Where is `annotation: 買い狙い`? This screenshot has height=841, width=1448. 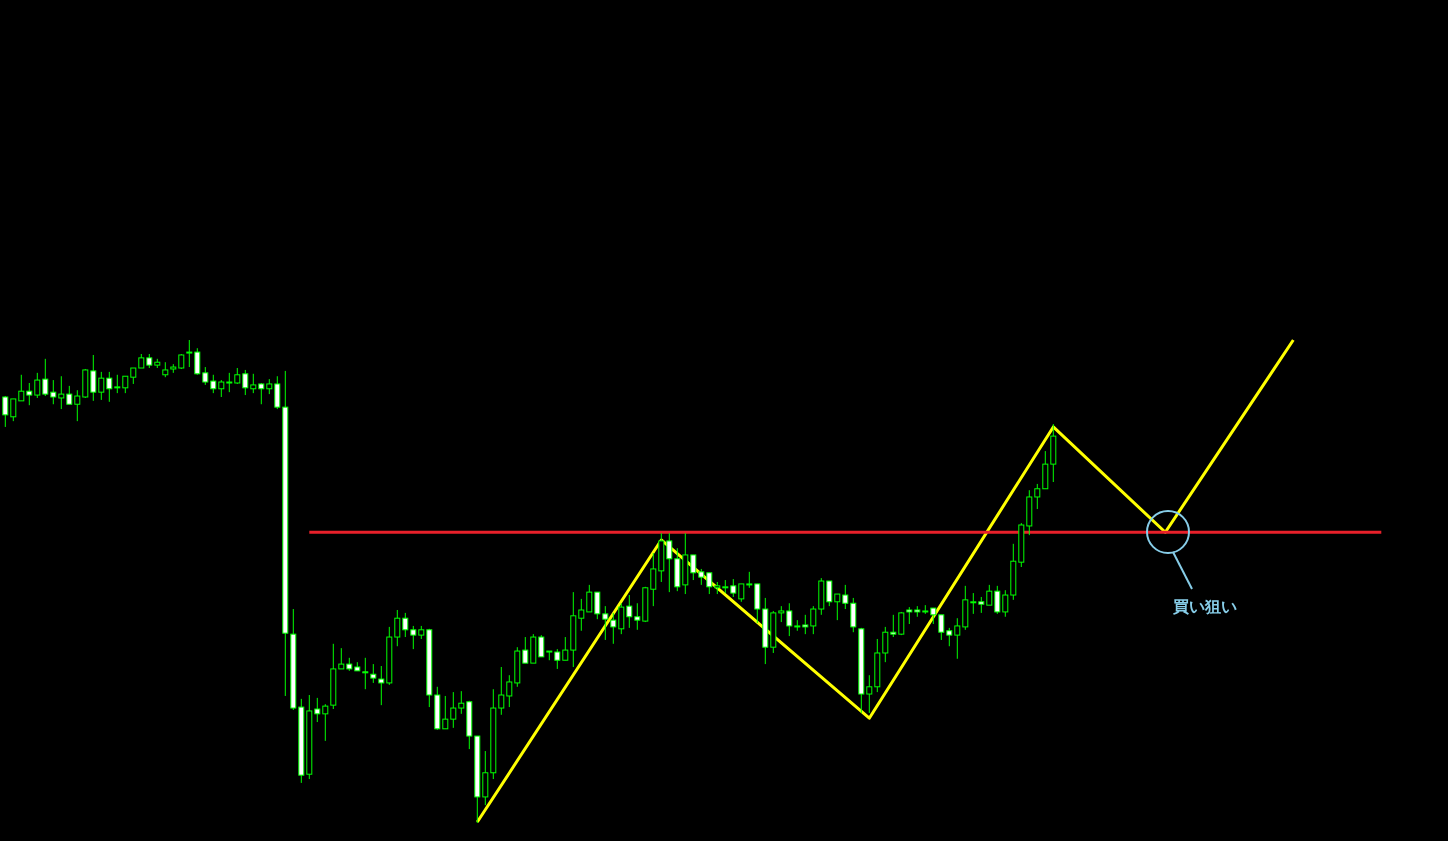
annotation: 買い狙い is located at coordinates (1204, 606).